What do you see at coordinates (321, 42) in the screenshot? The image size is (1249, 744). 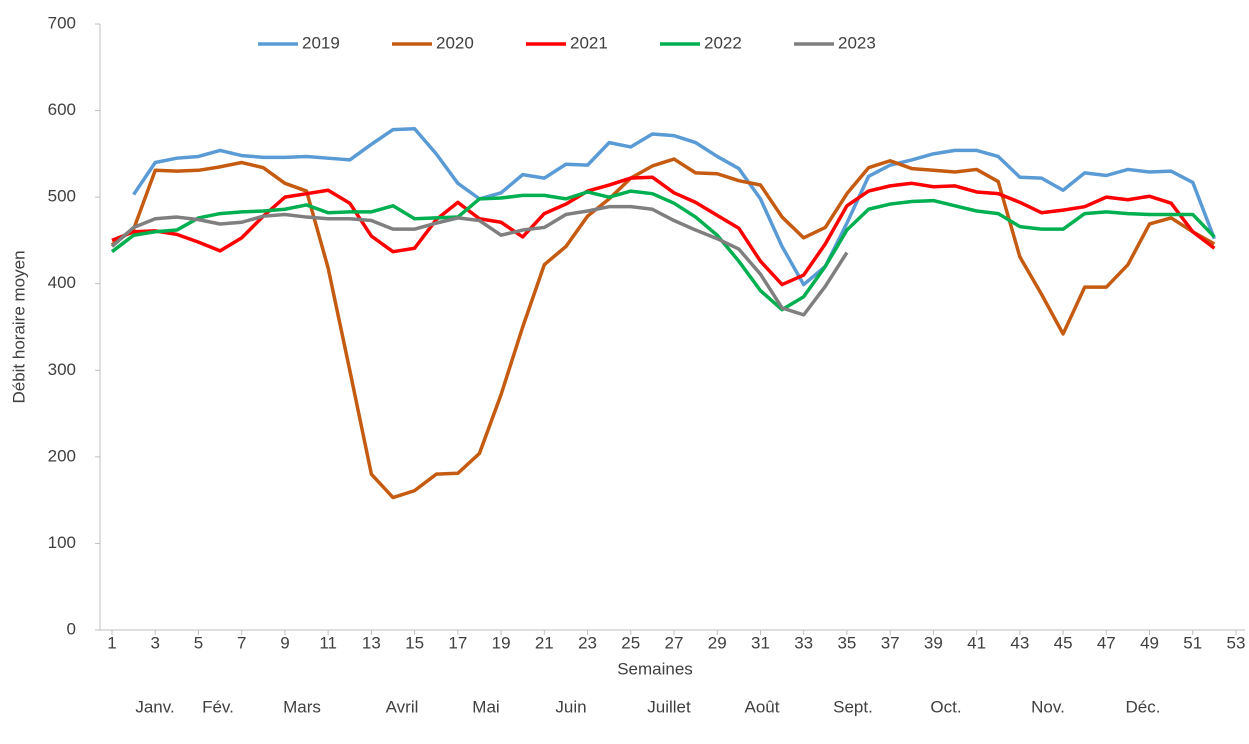 I see `legend-label: 2019` at bounding box center [321, 42].